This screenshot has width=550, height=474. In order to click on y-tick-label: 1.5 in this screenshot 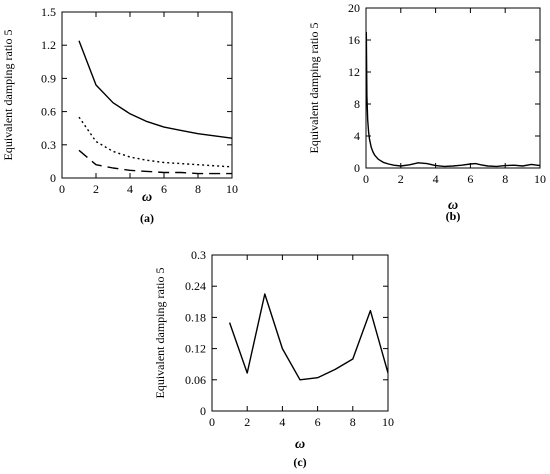, I will do `click(48, 12)`.